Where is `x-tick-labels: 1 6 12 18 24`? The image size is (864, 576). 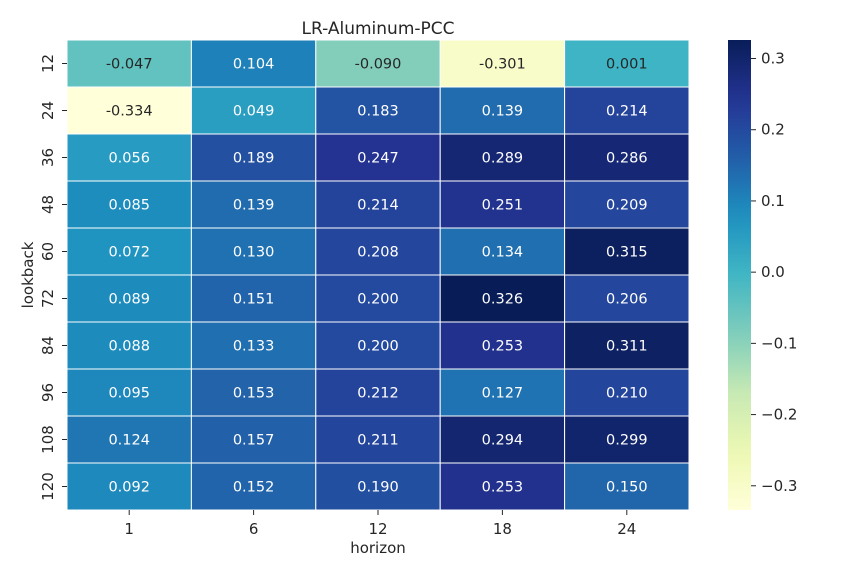 x-tick-labels: 1 6 12 18 24 is located at coordinates (380, 524).